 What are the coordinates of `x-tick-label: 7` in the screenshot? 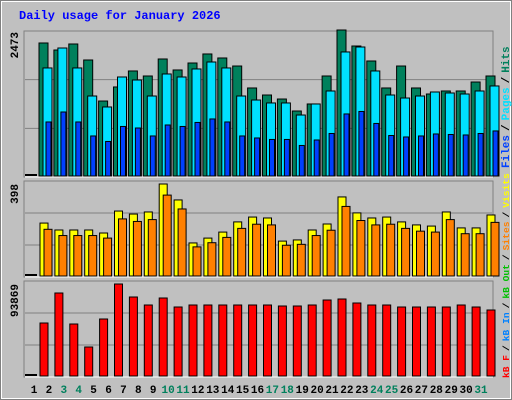 It's located at (123, 391).